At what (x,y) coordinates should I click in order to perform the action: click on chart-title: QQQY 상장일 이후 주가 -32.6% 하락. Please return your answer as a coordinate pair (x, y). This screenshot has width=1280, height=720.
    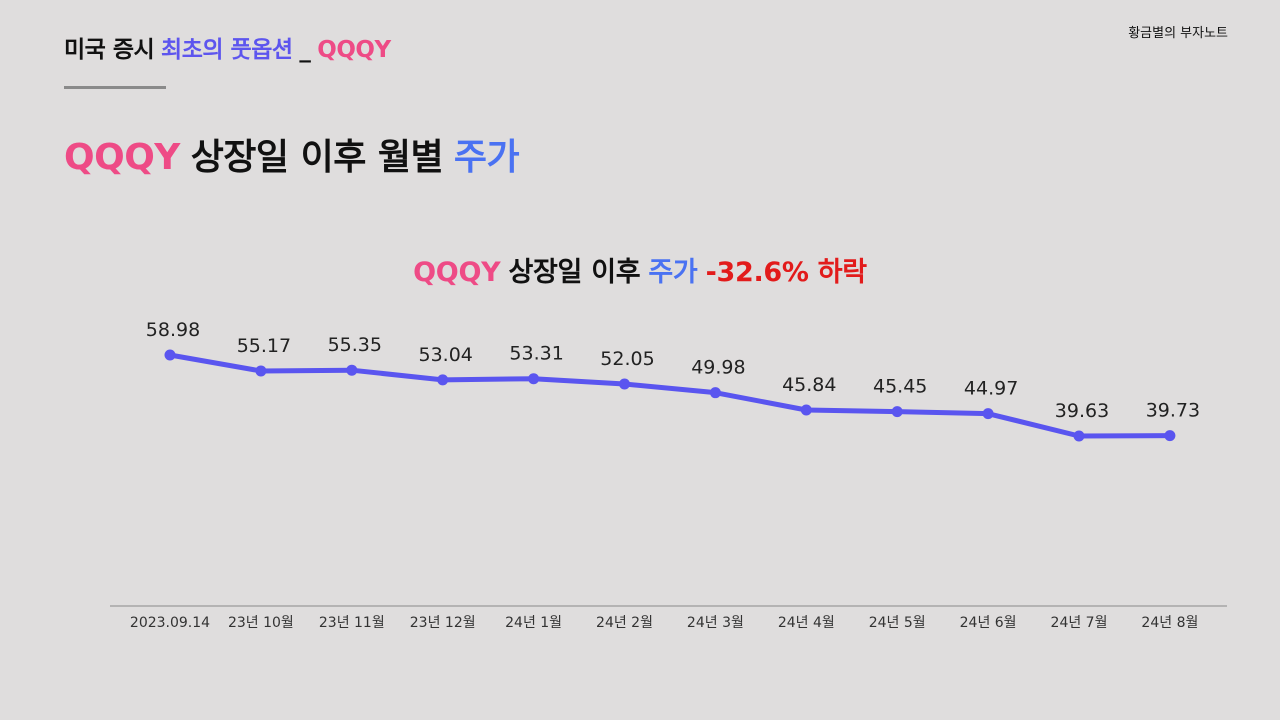
    Looking at the image, I should click on (640, 269).